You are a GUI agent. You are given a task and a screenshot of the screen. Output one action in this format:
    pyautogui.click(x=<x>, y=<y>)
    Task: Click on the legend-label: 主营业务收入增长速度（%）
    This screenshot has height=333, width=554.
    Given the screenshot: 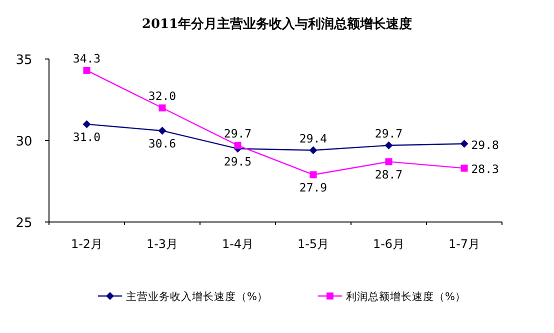 What is the action you would take?
    pyautogui.click(x=197, y=296)
    